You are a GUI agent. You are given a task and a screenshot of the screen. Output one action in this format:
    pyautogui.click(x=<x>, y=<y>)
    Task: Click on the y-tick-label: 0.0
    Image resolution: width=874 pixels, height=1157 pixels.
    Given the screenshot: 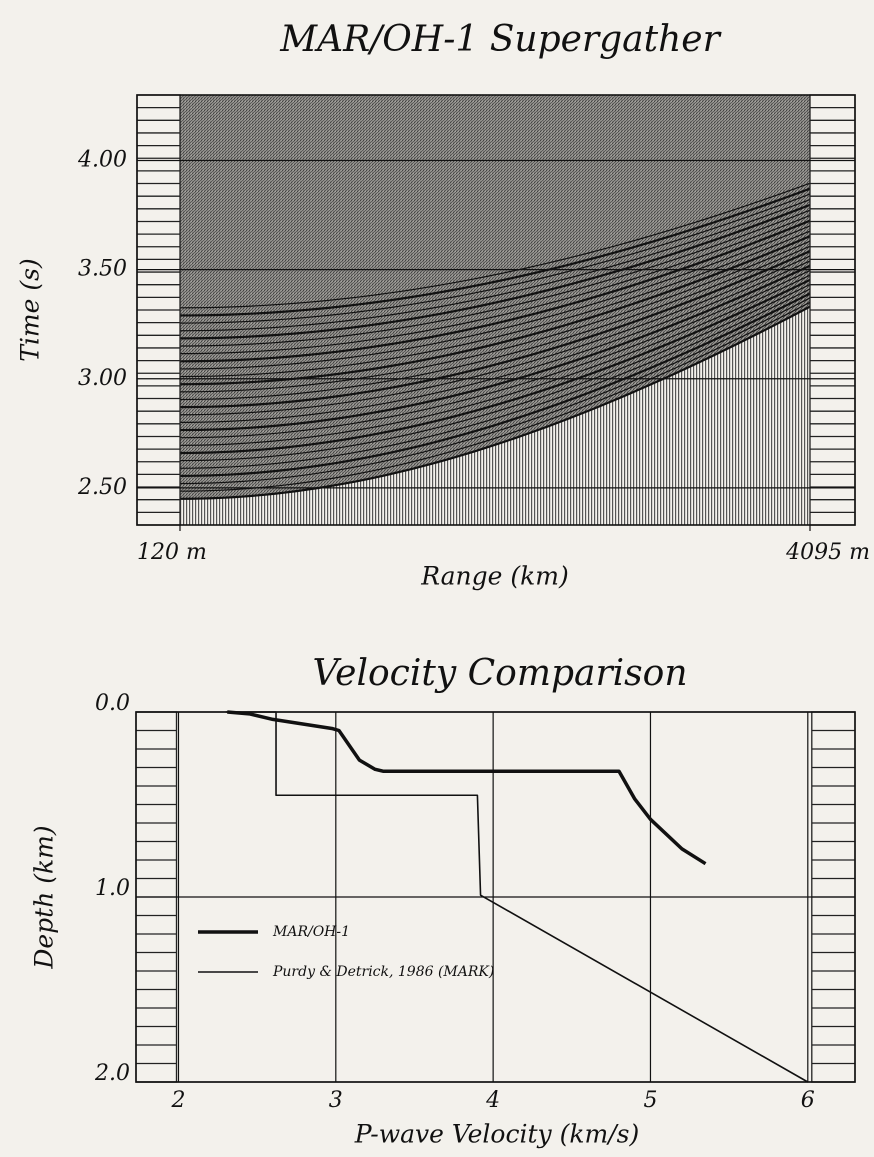 What is the action you would take?
    pyautogui.click(x=112, y=703)
    